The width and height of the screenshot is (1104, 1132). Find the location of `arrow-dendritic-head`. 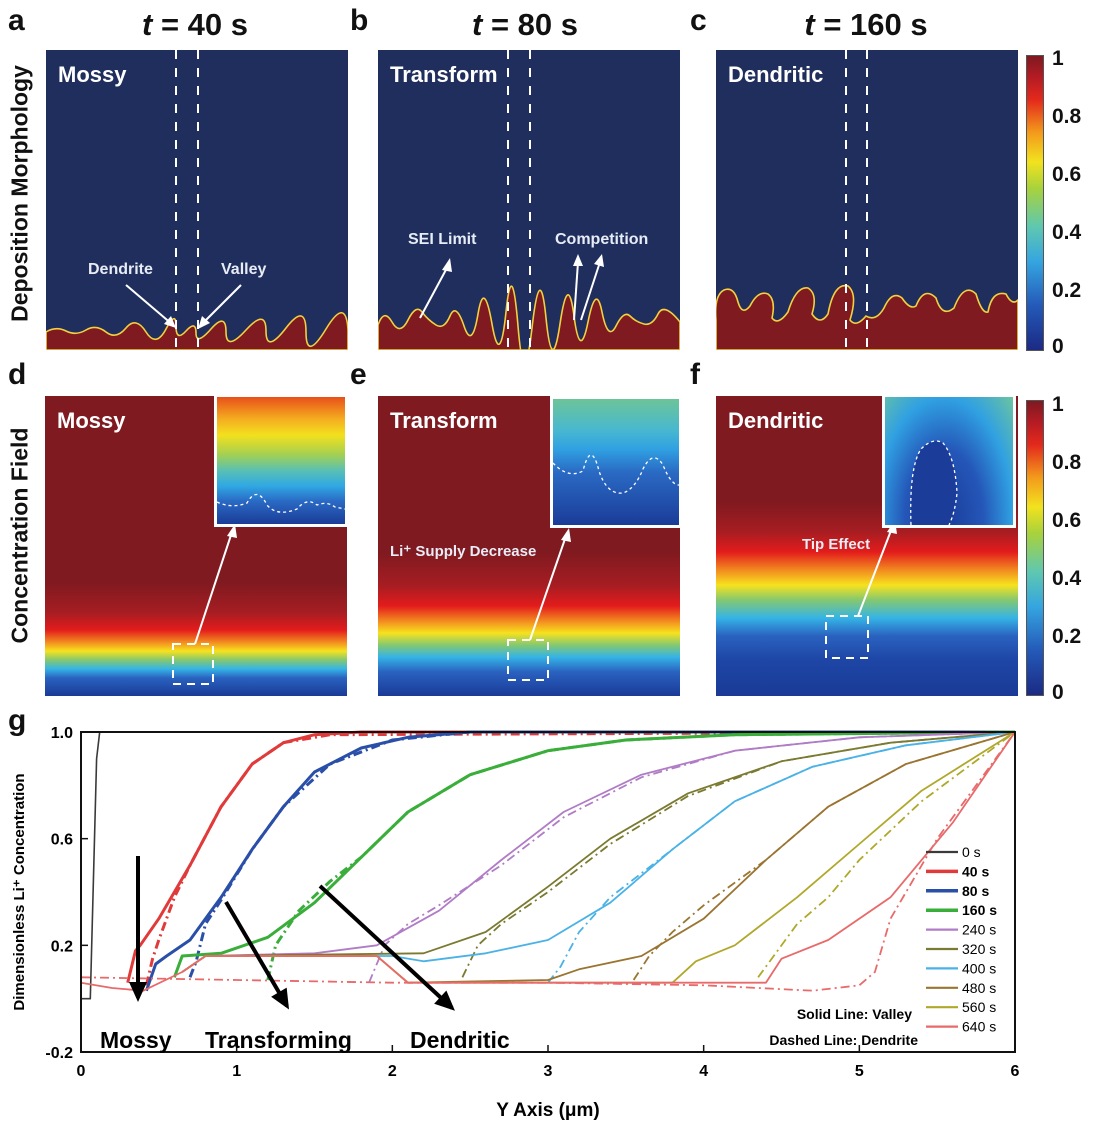

arrow-dendritic-head is located at coordinates (444, 1000).